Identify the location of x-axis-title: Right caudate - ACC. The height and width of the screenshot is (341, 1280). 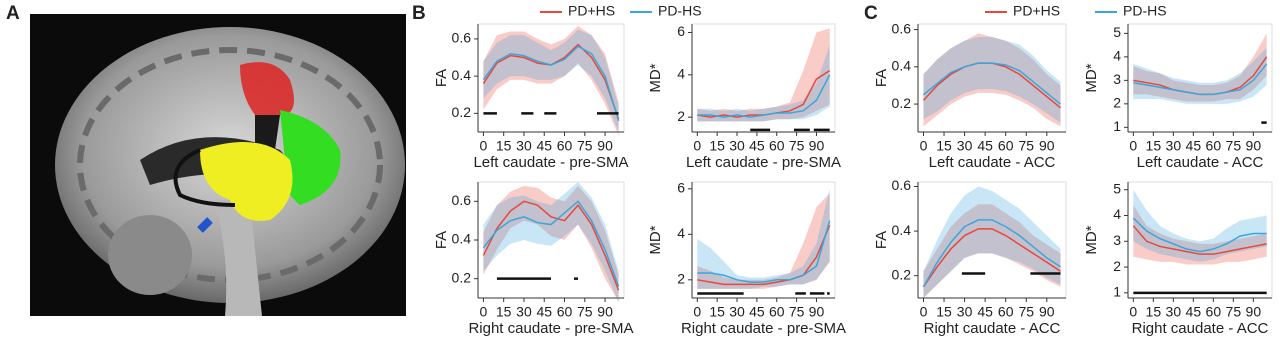
(992, 328).